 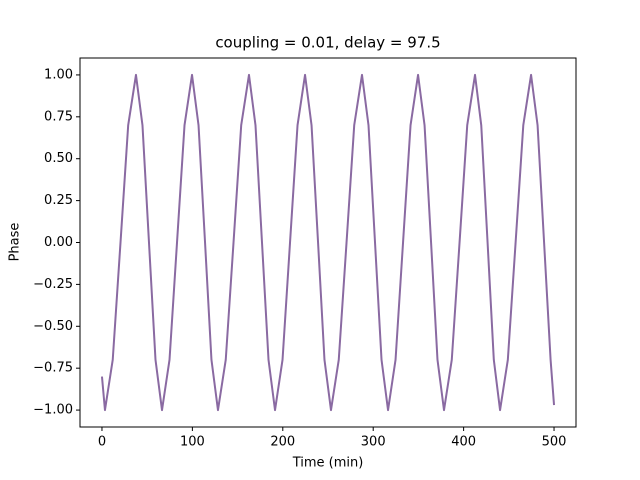 I want to click on y-tick-label: 0.50, so click(x=58, y=158).